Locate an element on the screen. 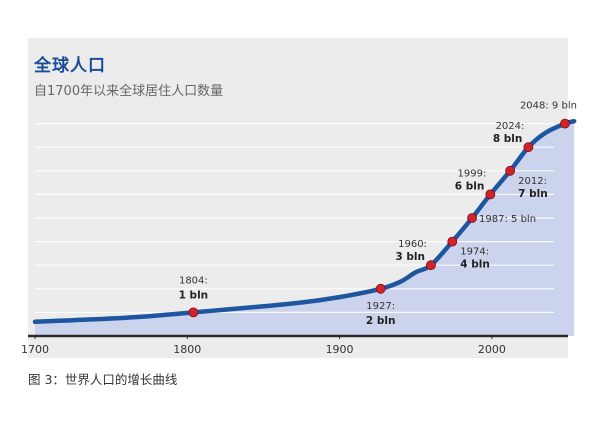 The height and width of the screenshot is (429, 591). milestone-value-label: 1987: 5 bln is located at coordinates (507, 219).